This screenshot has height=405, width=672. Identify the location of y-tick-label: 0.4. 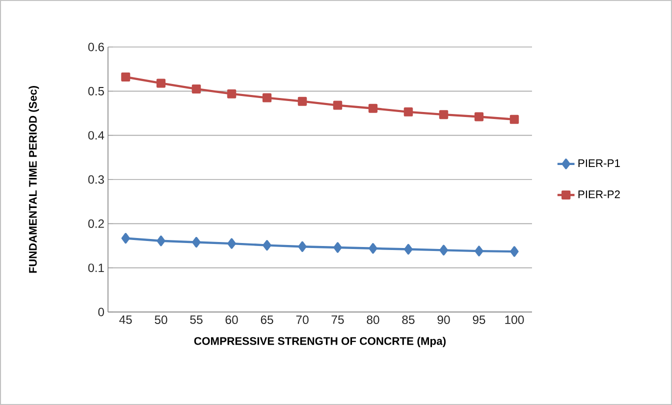
(96, 135).